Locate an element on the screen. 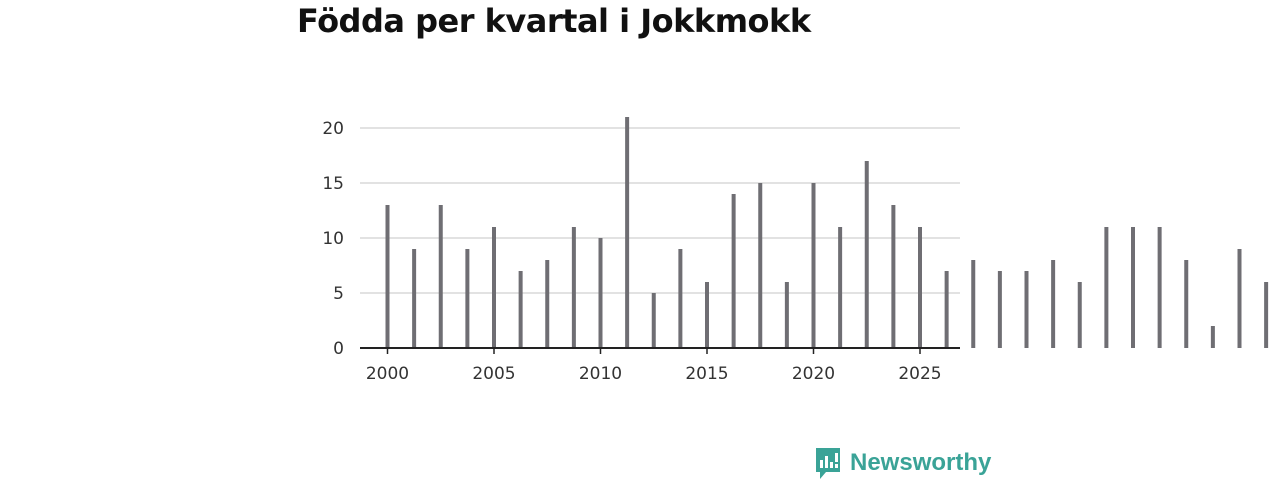  x-tick-label: 2015 is located at coordinates (706, 374).